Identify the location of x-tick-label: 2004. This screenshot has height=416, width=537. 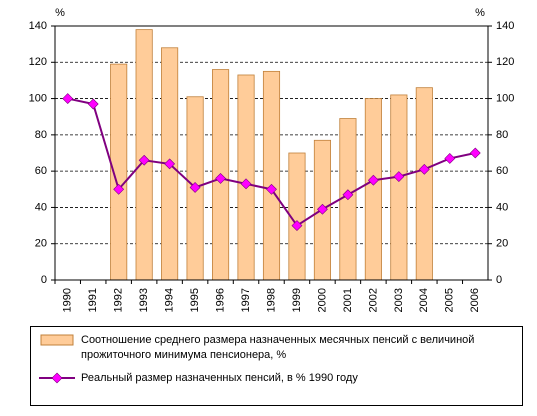
(424, 300).